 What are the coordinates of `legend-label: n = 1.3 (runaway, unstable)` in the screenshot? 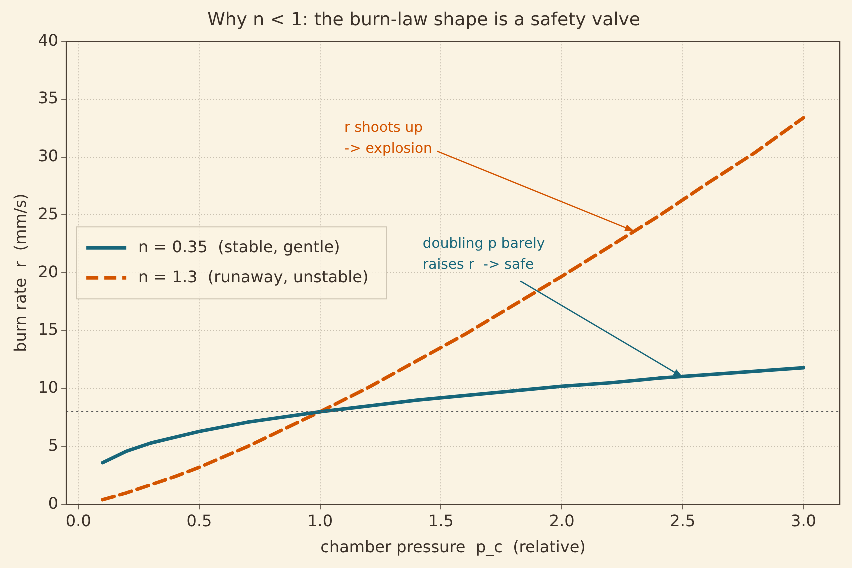 It's located at (253, 276).